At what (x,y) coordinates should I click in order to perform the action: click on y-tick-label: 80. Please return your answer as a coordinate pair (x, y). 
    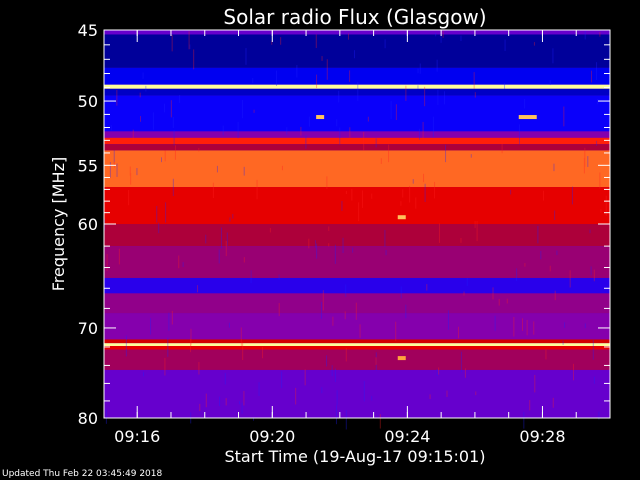
    Looking at the image, I should click on (88, 418).